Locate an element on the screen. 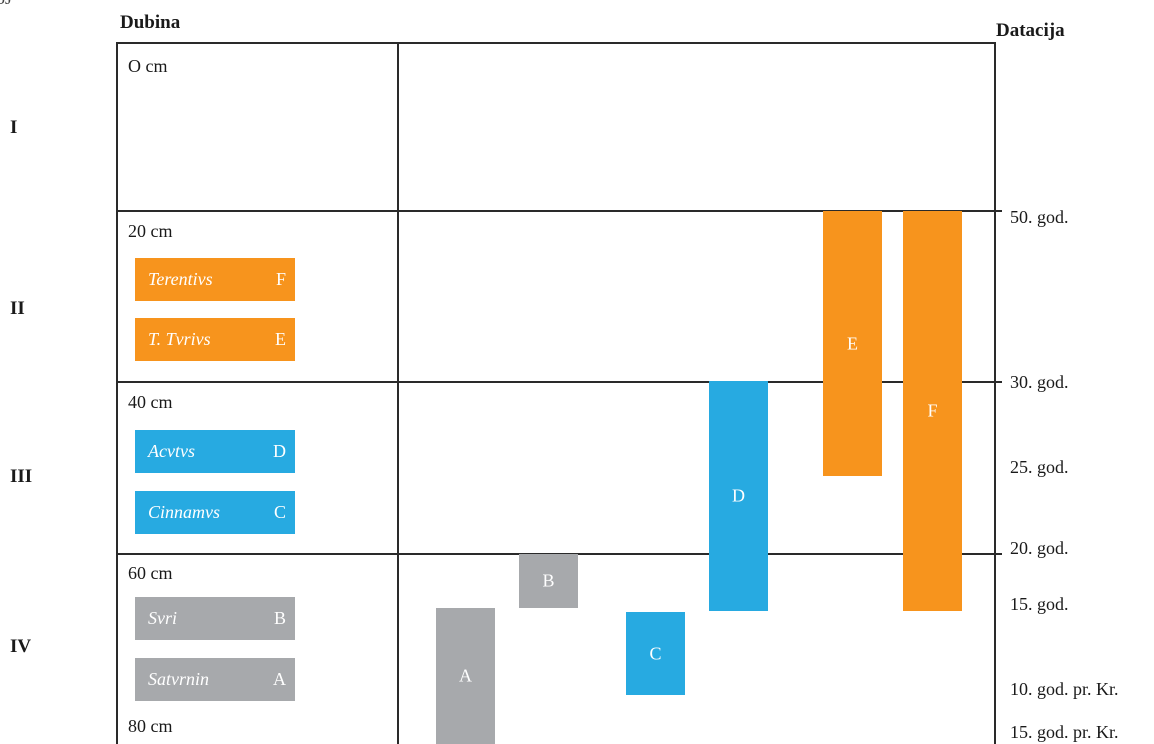  legend-item-cinnamus: Cinnamvs C is located at coordinates (215, 512).